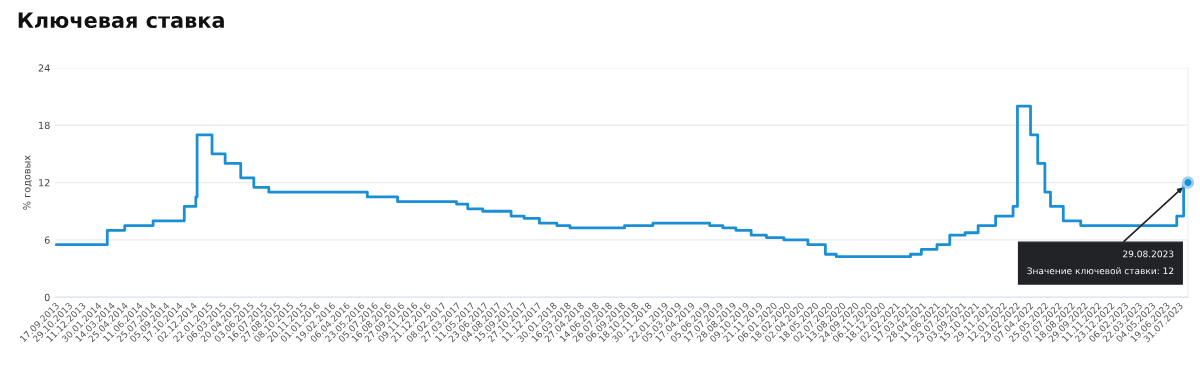 The image size is (1200, 367). Describe the element at coordinates (44, 68) in the screenshot. I see `y-tick-label: 24` at that location.